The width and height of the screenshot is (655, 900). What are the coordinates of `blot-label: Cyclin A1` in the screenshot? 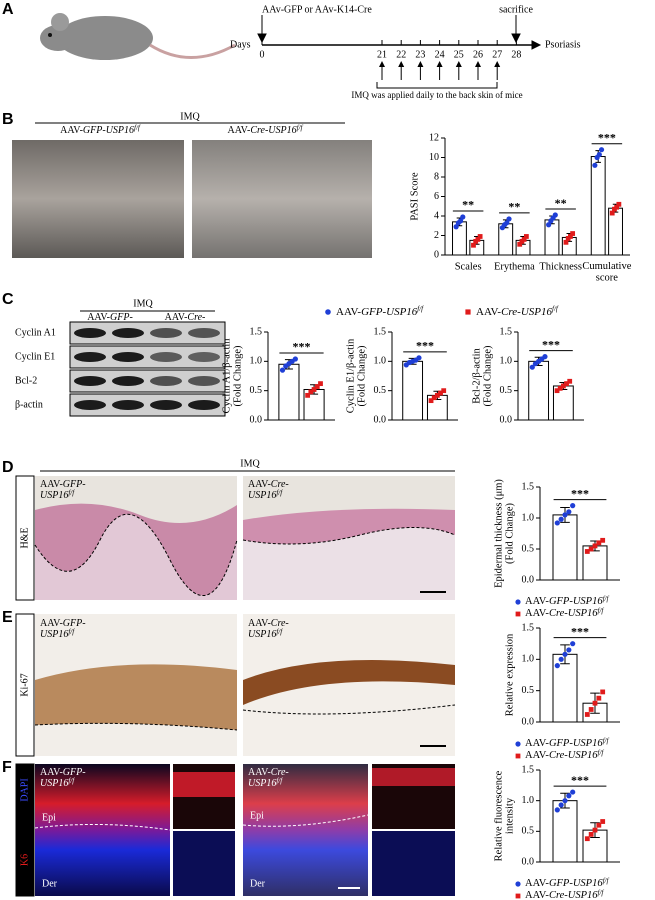 It's located at (35, 332).